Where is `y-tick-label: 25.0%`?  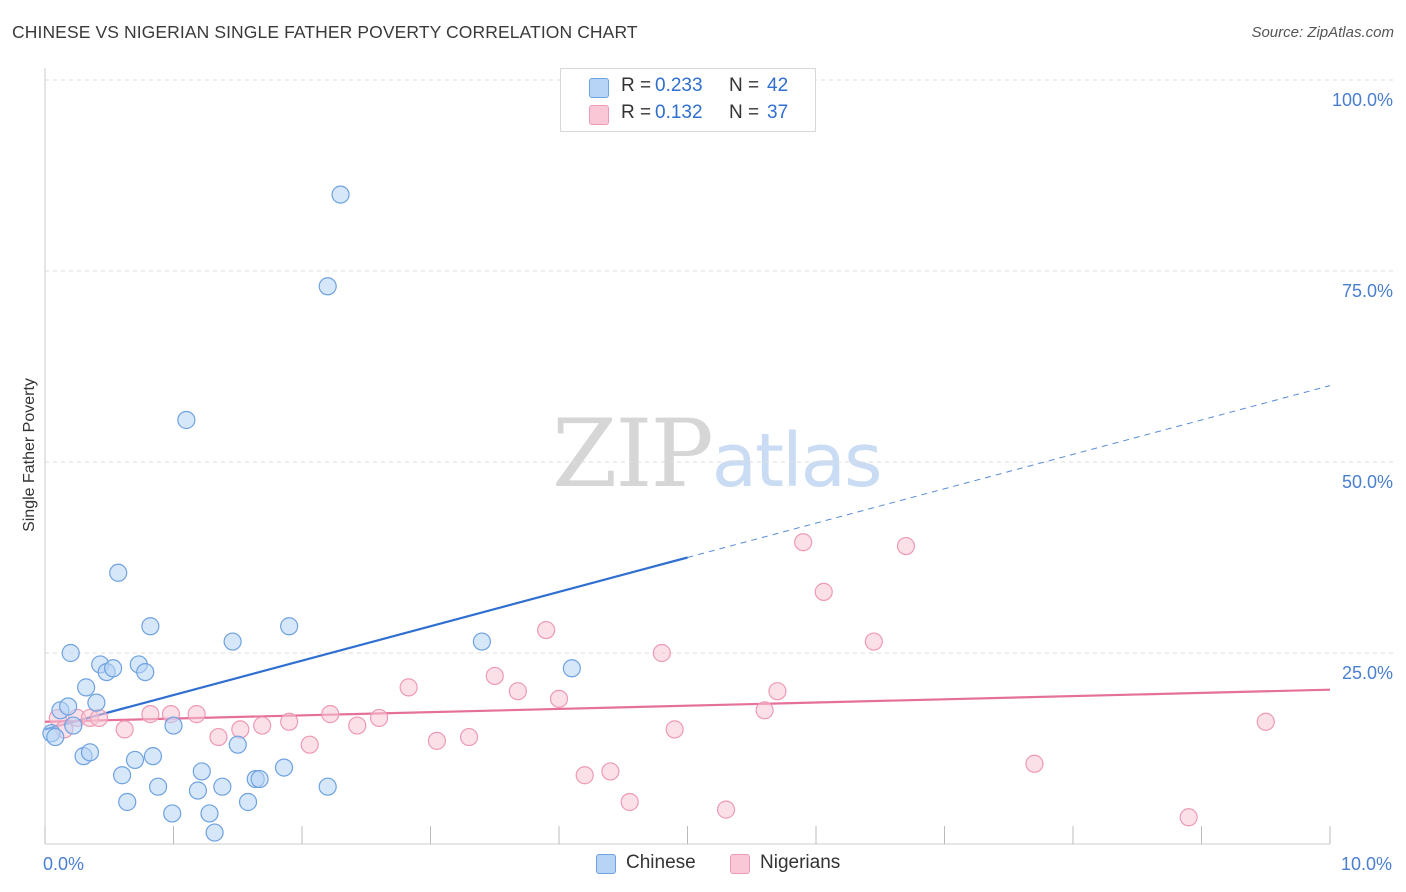 y-tick-label: 25.0% is located at coordinates (1367, 673).